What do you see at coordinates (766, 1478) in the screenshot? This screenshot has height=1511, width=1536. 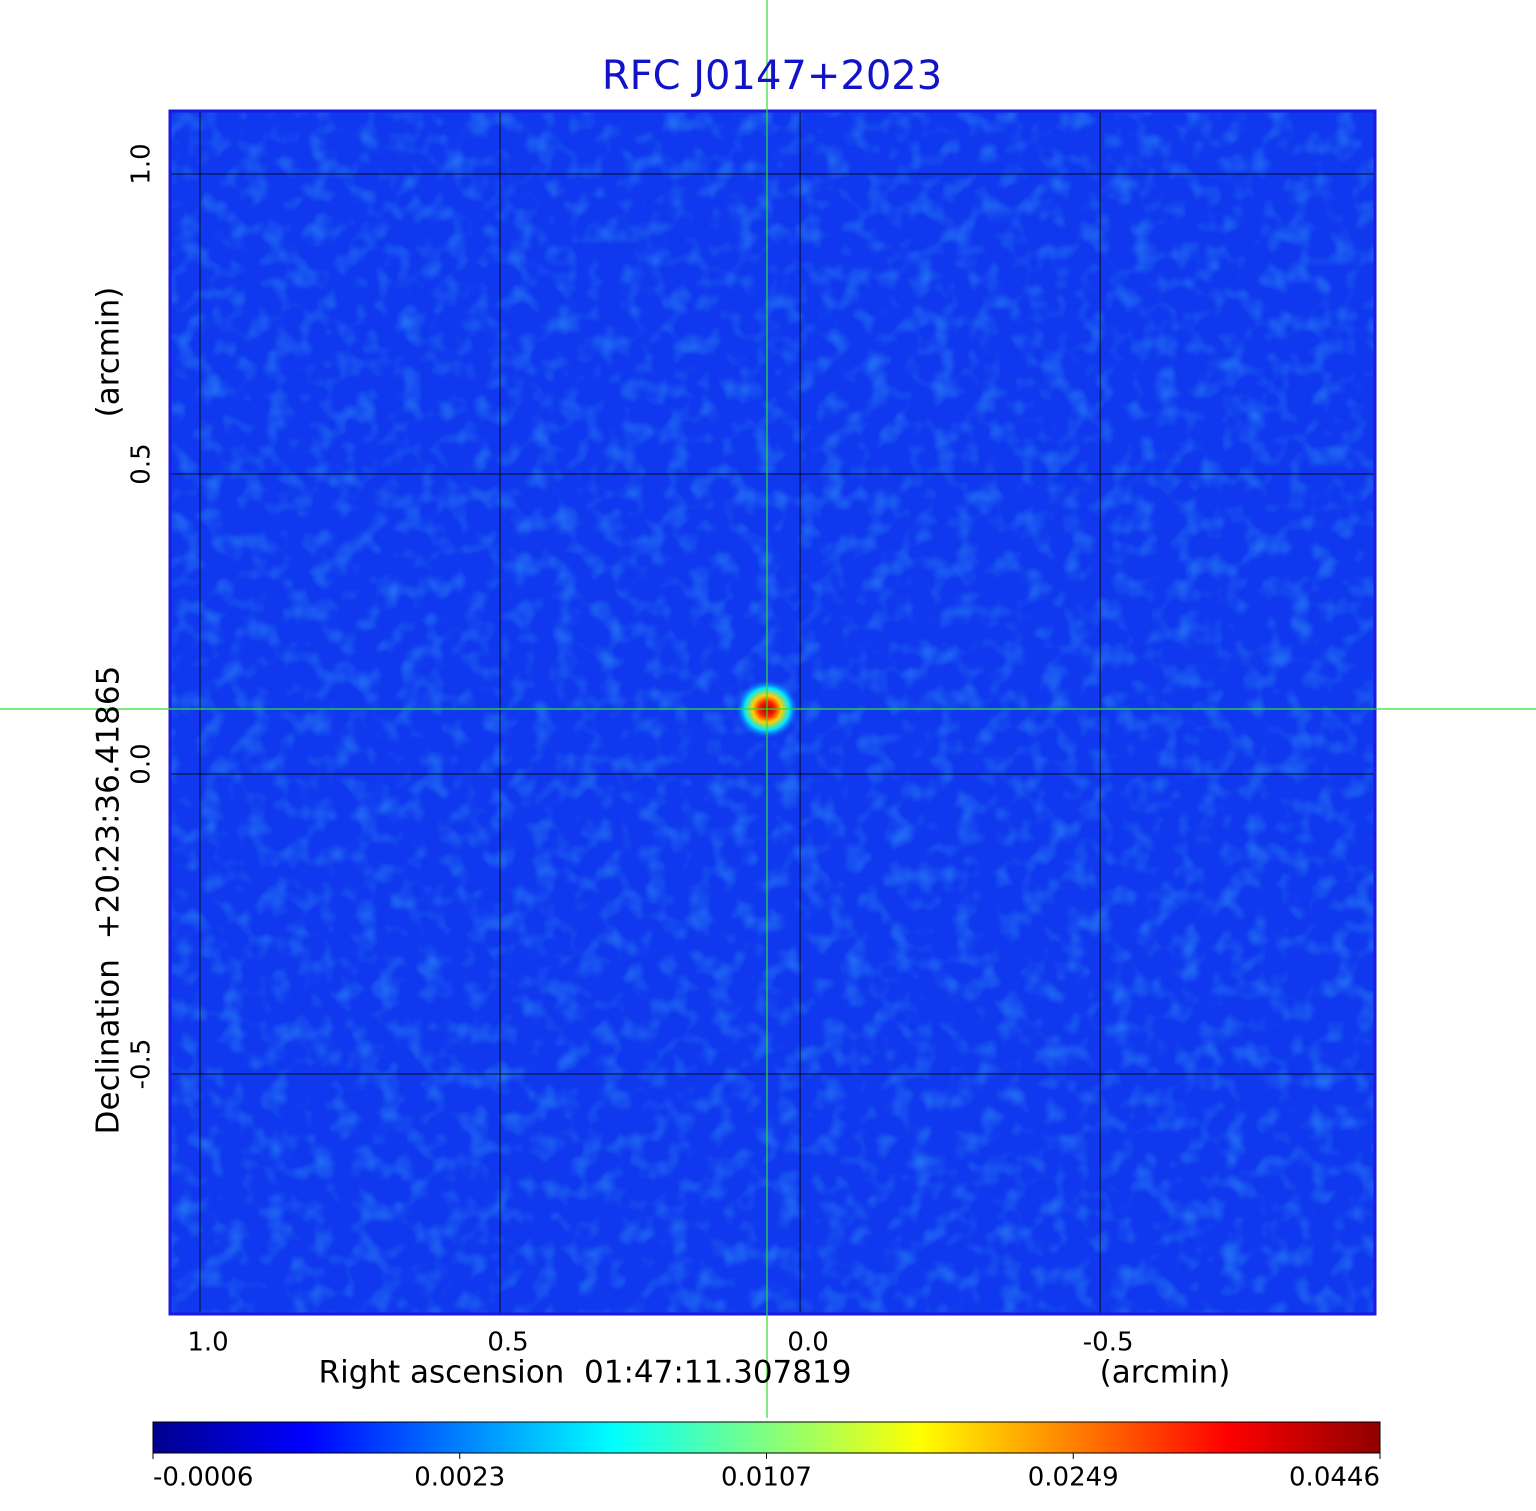 I see `colorbar-tick-label: 0.0107` at bounding box center [766, 1478].